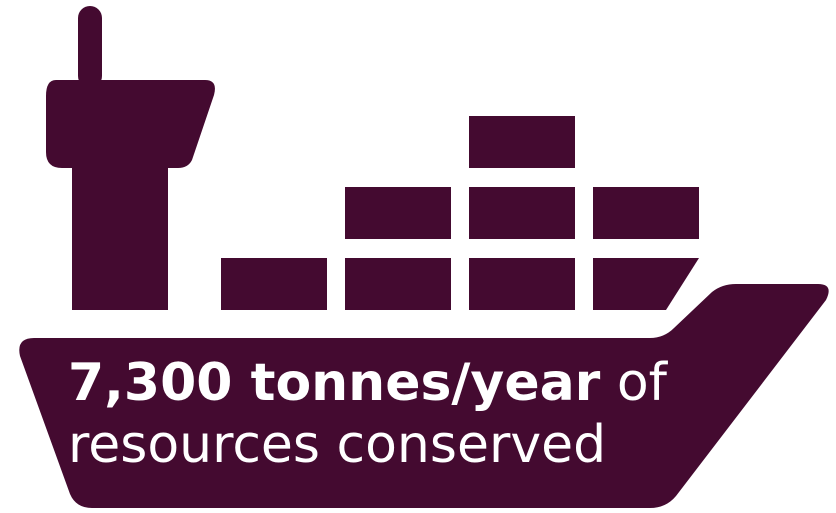  I want to click on ship-tower, so click(120, 235).